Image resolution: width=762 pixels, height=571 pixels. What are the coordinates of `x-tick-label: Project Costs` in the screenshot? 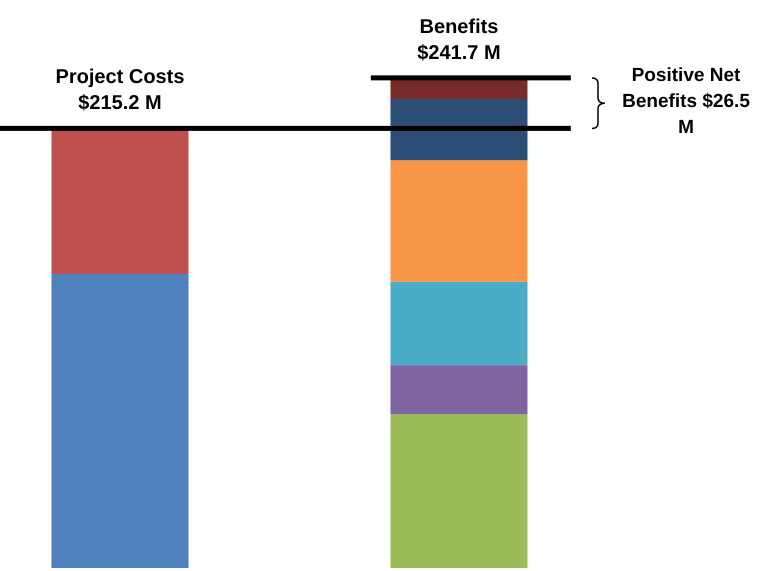 It's located at (120, 77).